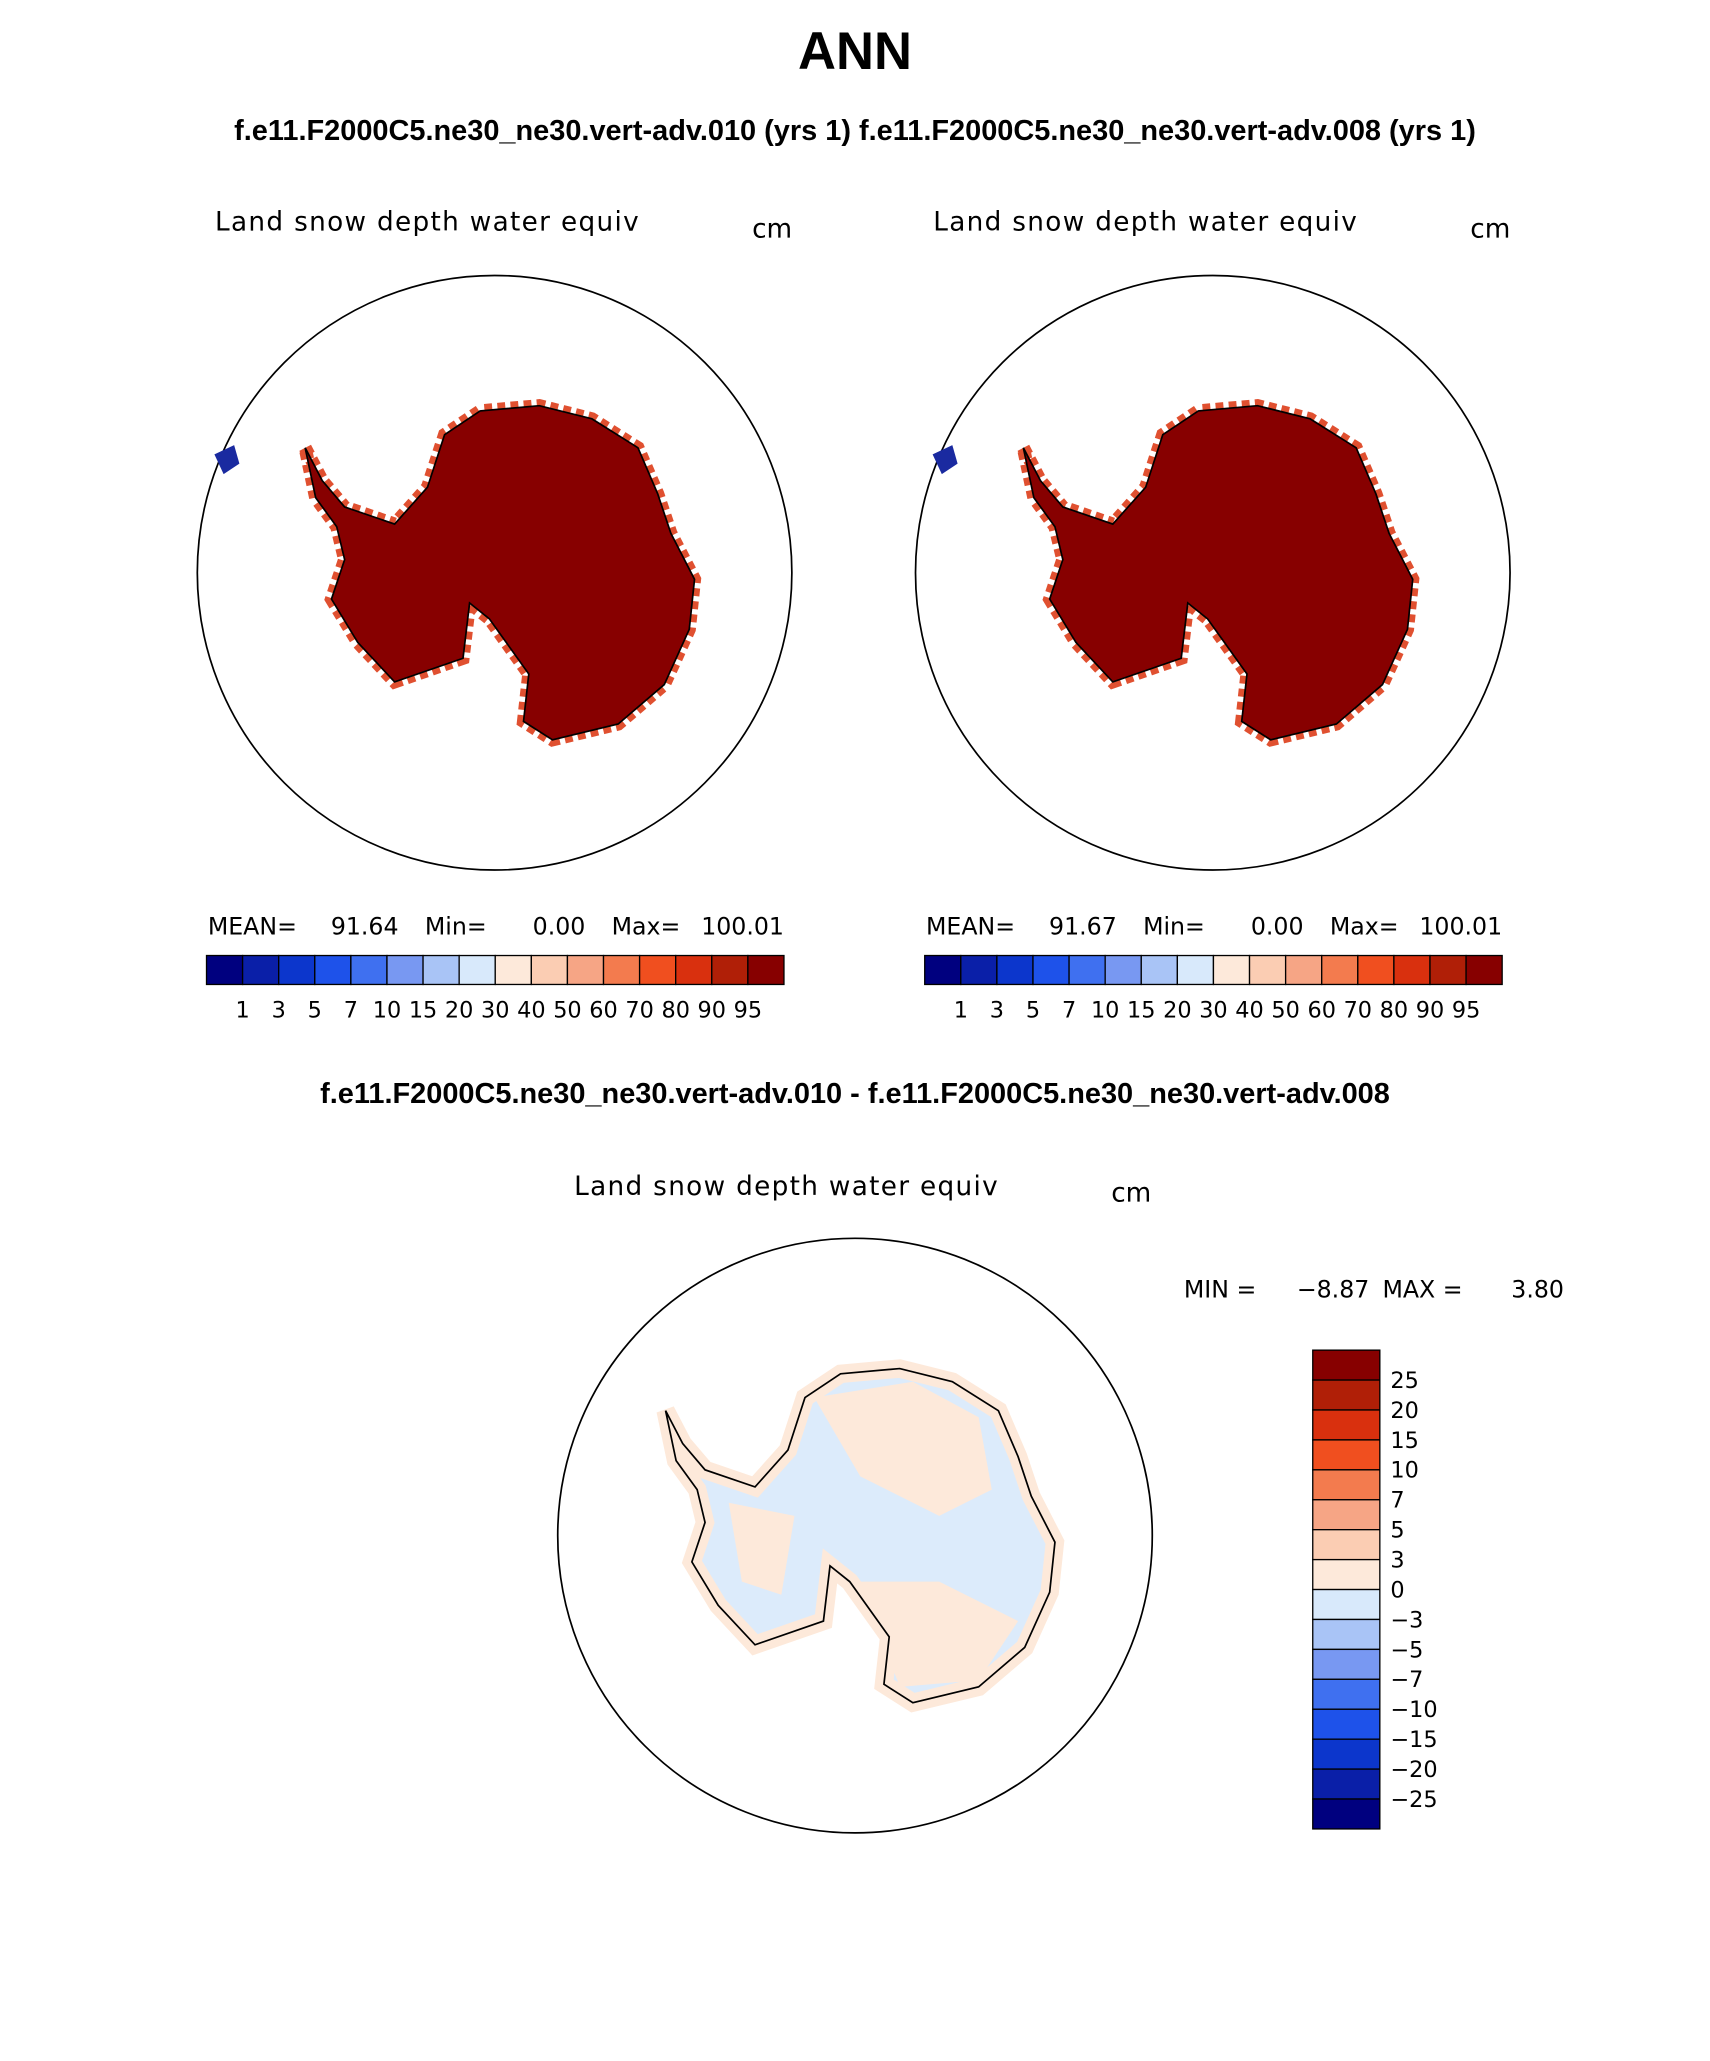 The image size is (1710, 2061). What do you see at coordinates (1083, 926) in the screenshot?
I see `stat-value: 91.67` at bounding box center [1083, 926].